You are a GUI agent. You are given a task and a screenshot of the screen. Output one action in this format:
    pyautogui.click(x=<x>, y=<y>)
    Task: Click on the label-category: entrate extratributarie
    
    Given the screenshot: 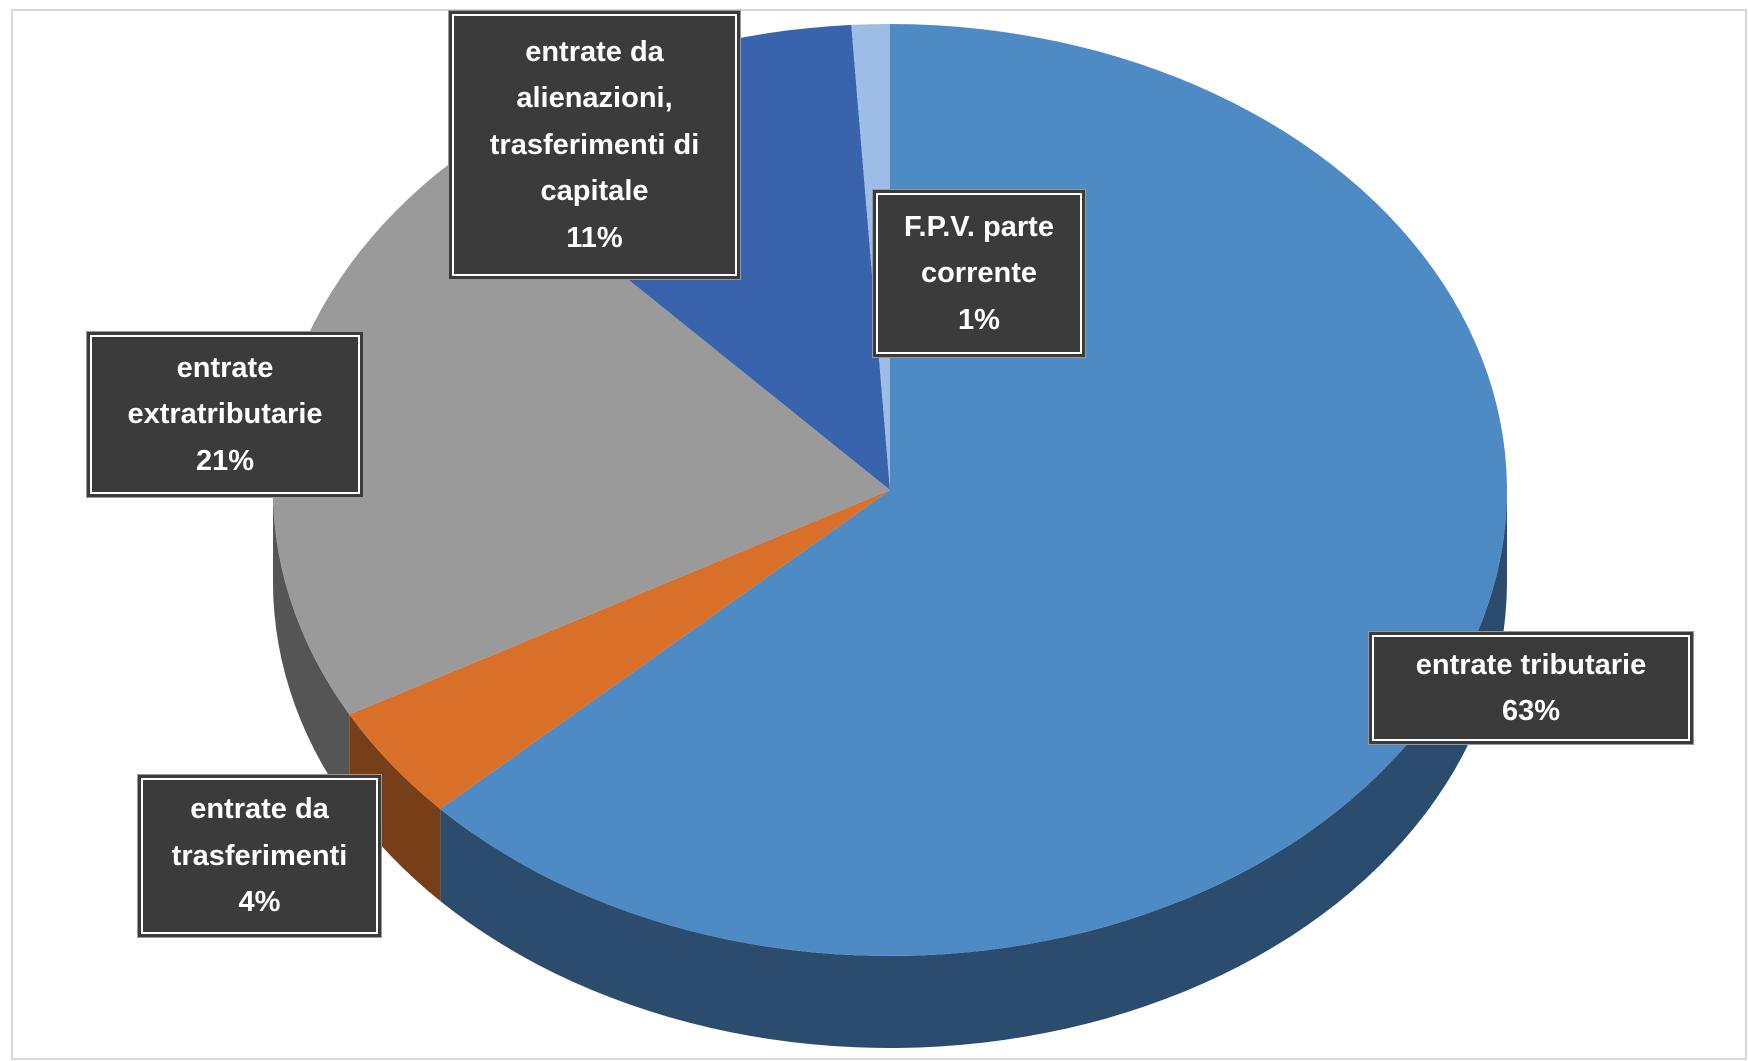 What is the action you would take?
    pyautogui.click(x=225, y=391)
    